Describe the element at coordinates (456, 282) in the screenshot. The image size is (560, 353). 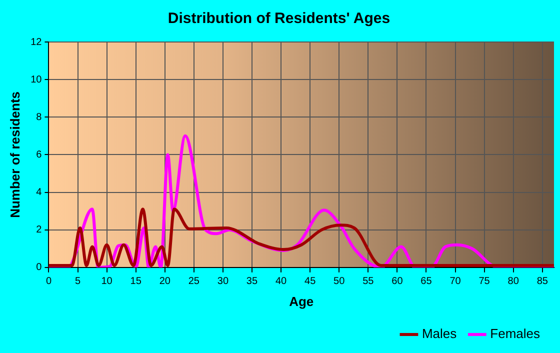
I see `x-tick-label: 70` at that location.